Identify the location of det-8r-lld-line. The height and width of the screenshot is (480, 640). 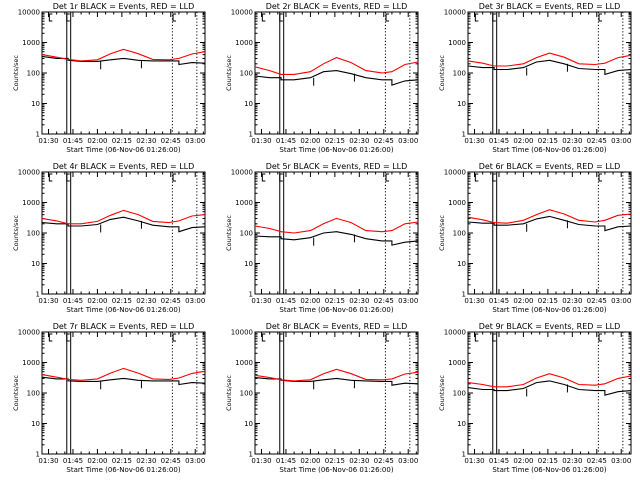
(336, 375).